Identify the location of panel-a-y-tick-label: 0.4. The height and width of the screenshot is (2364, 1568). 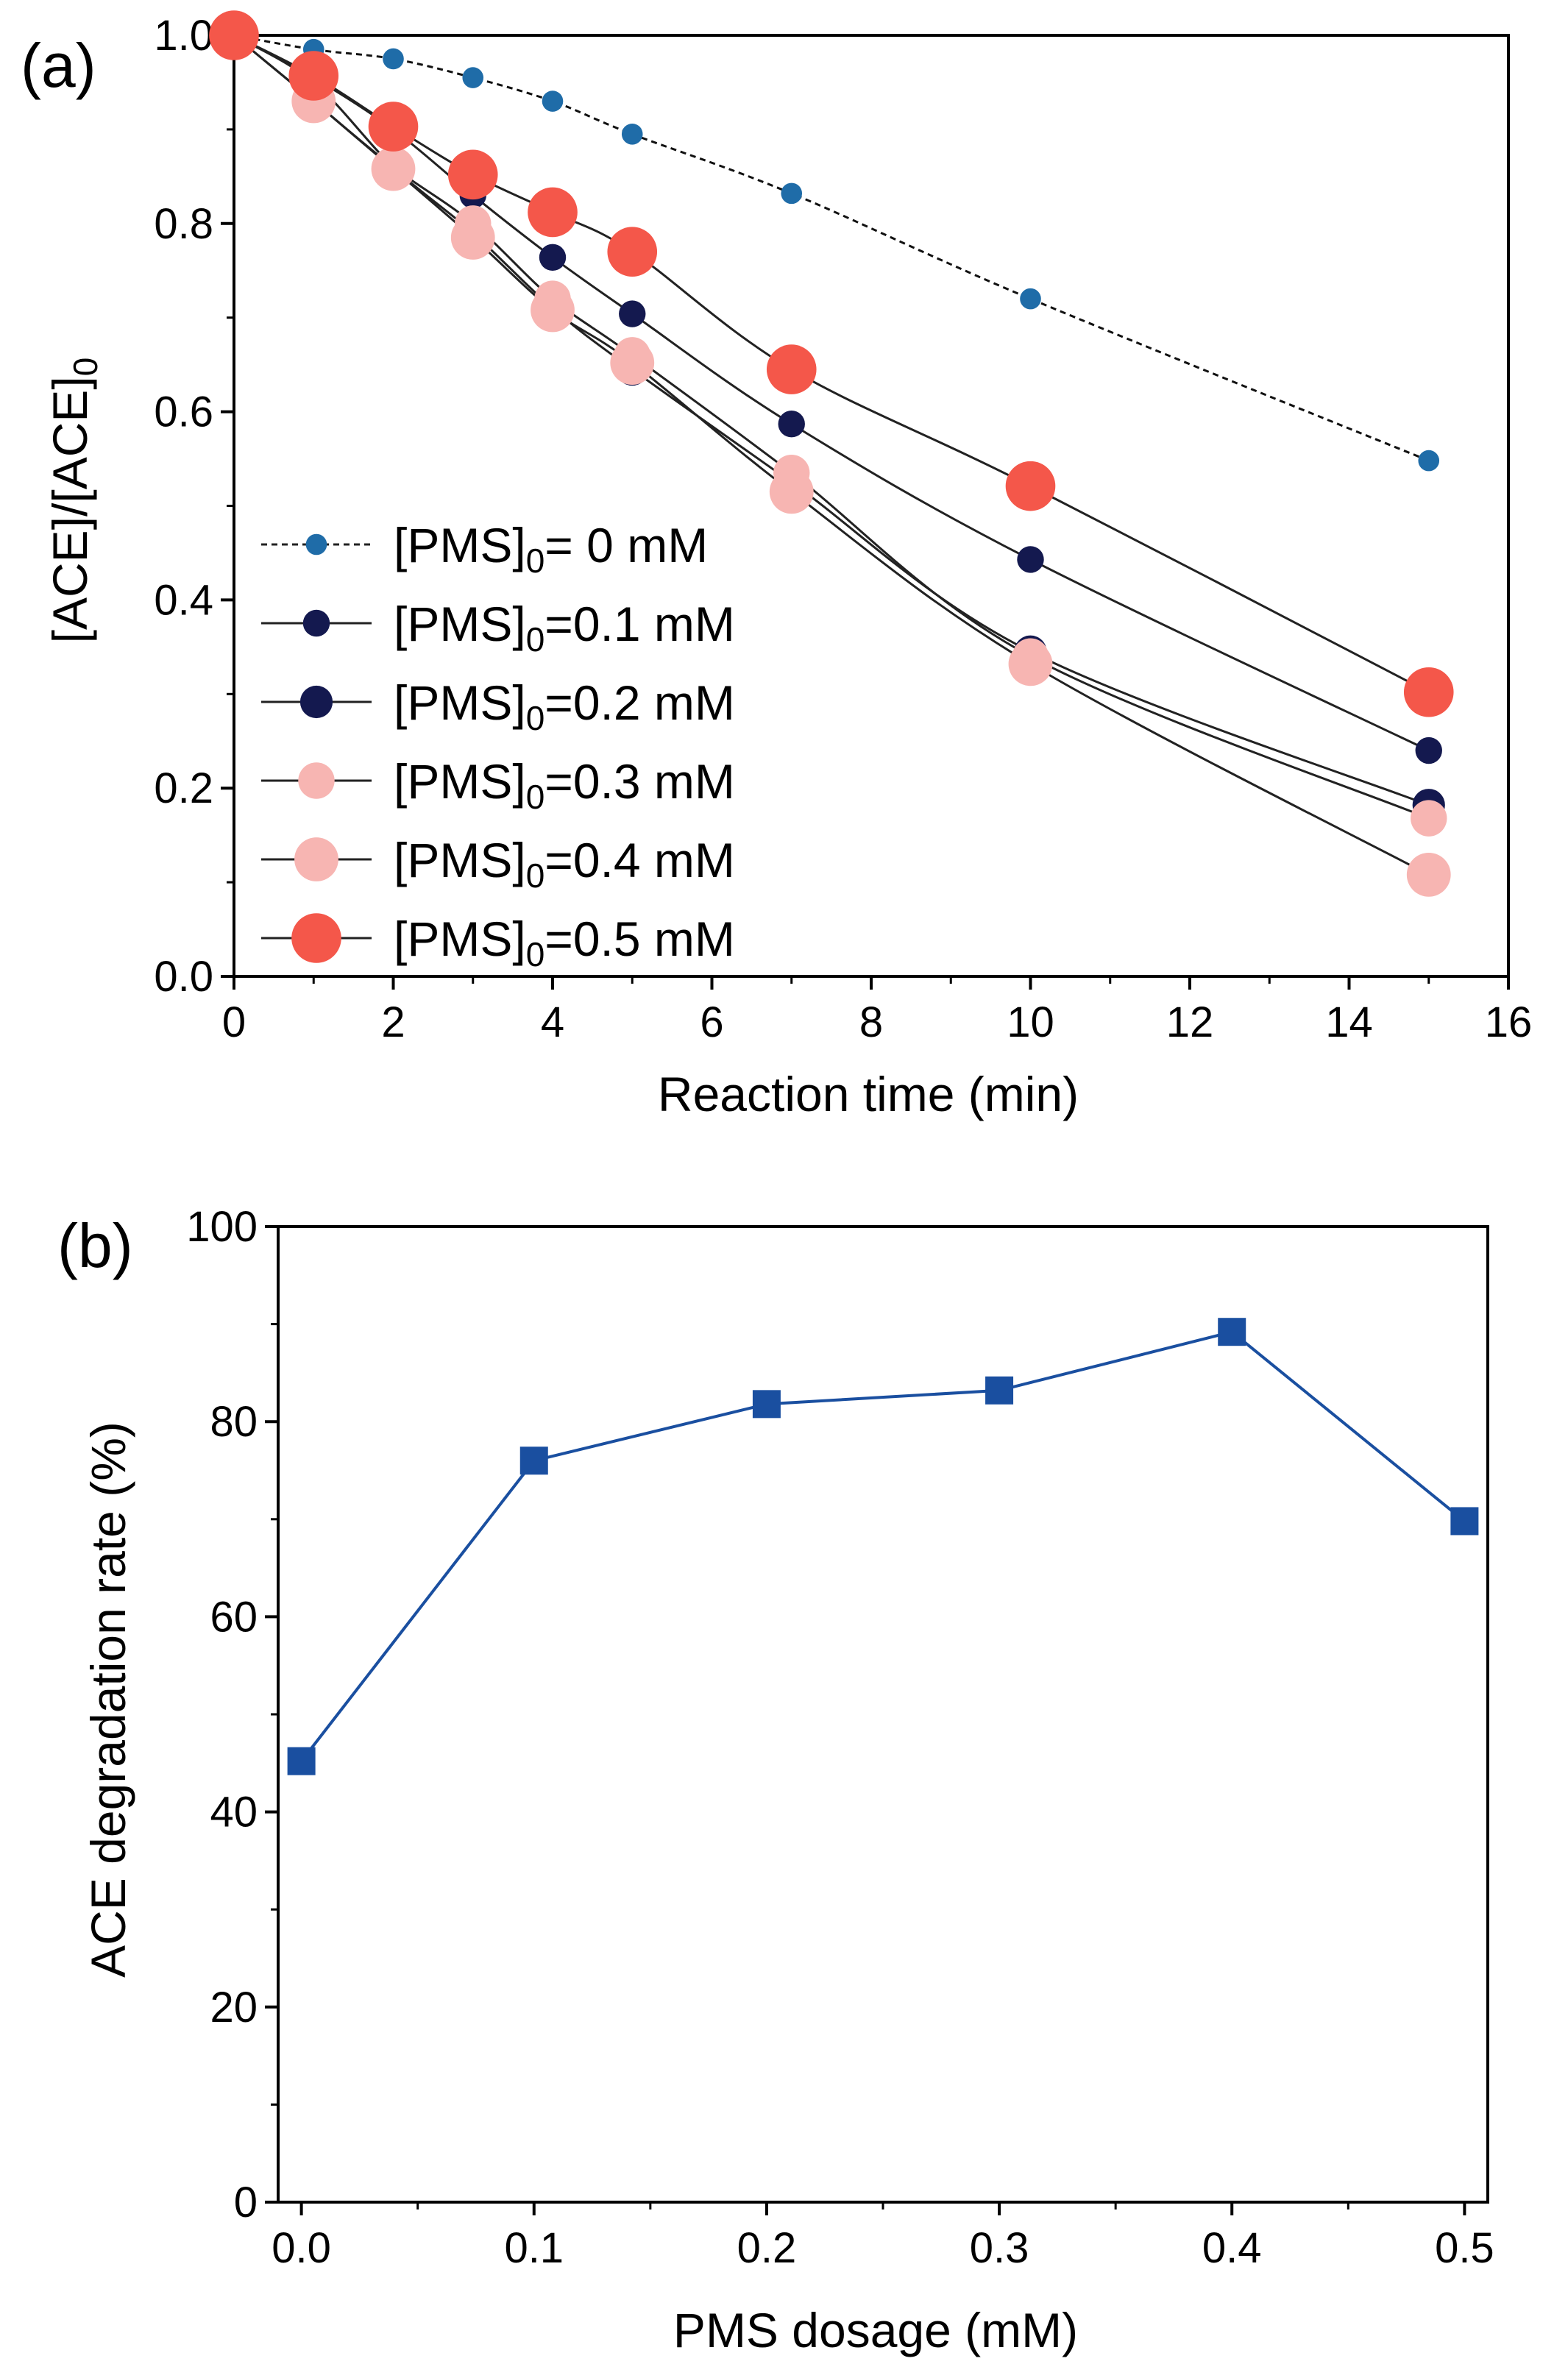
(183, 600).